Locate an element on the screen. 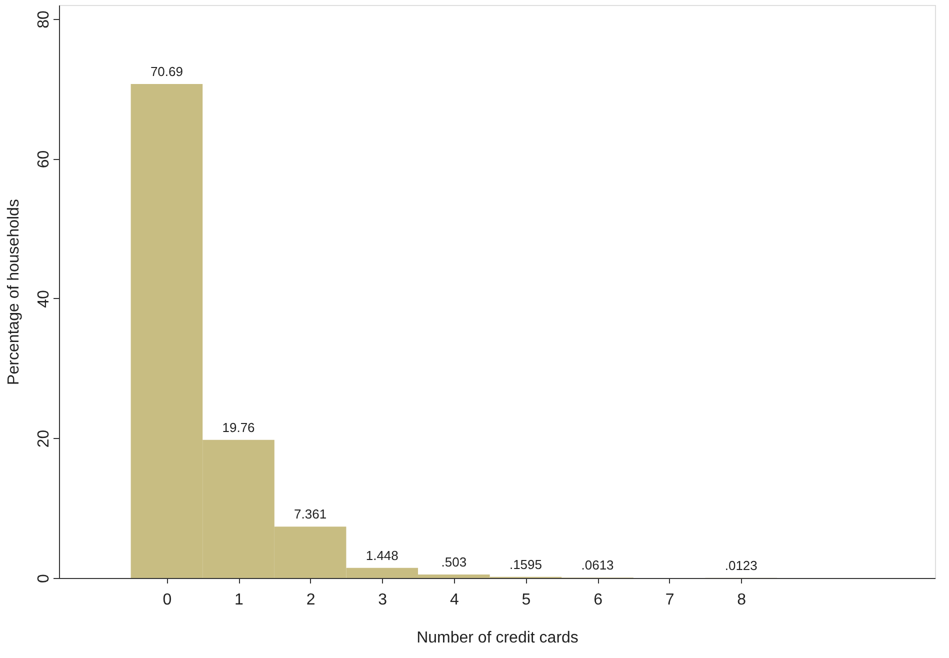 The width and height of the screenshot is (949, 658). data-label: 1.448 is located at coordinates (382, 555).